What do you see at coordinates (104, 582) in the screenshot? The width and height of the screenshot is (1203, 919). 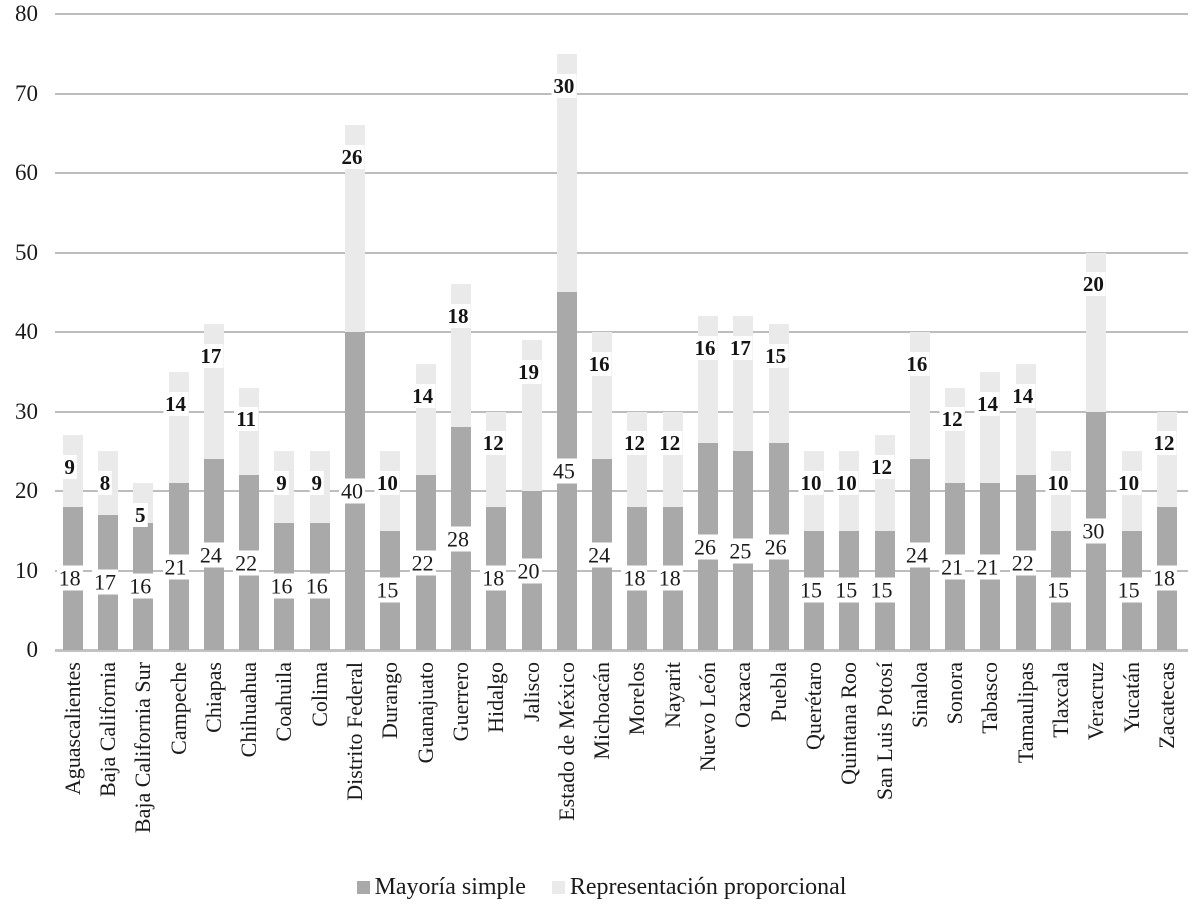 I see `data-label-mayoria-simple: 17` at bounding box center [104, 582].